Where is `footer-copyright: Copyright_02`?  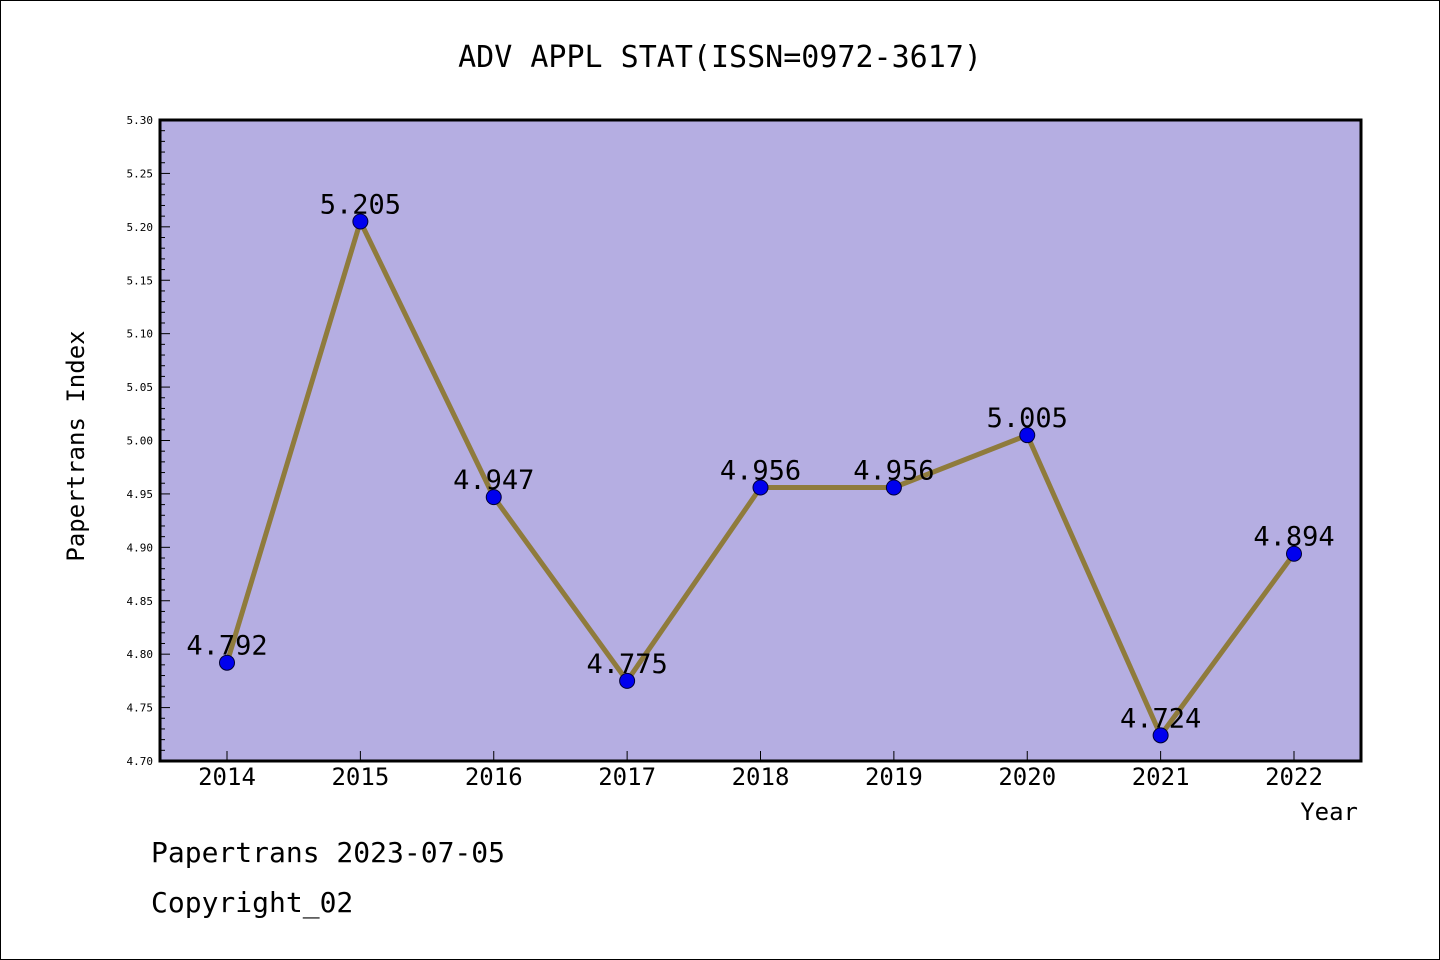
footer-copyright: Copyright_02 is located at coordinates (252, 902).